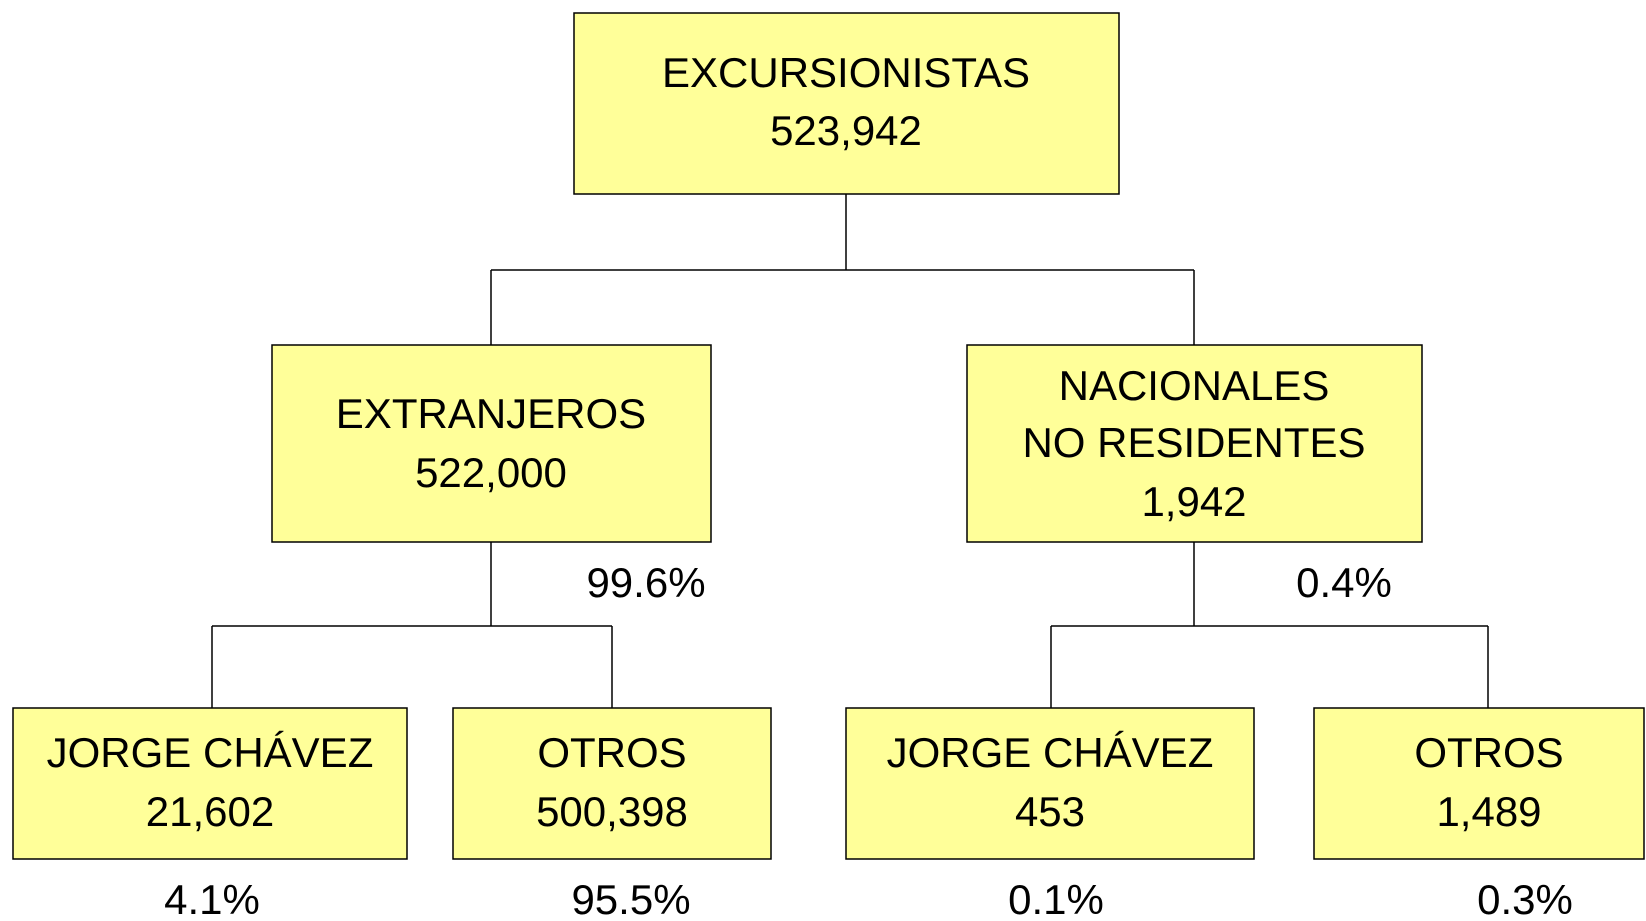 This screenshot has height=921, width=1646. I want to click on percentage: 0.1%, so click(1056, 898).